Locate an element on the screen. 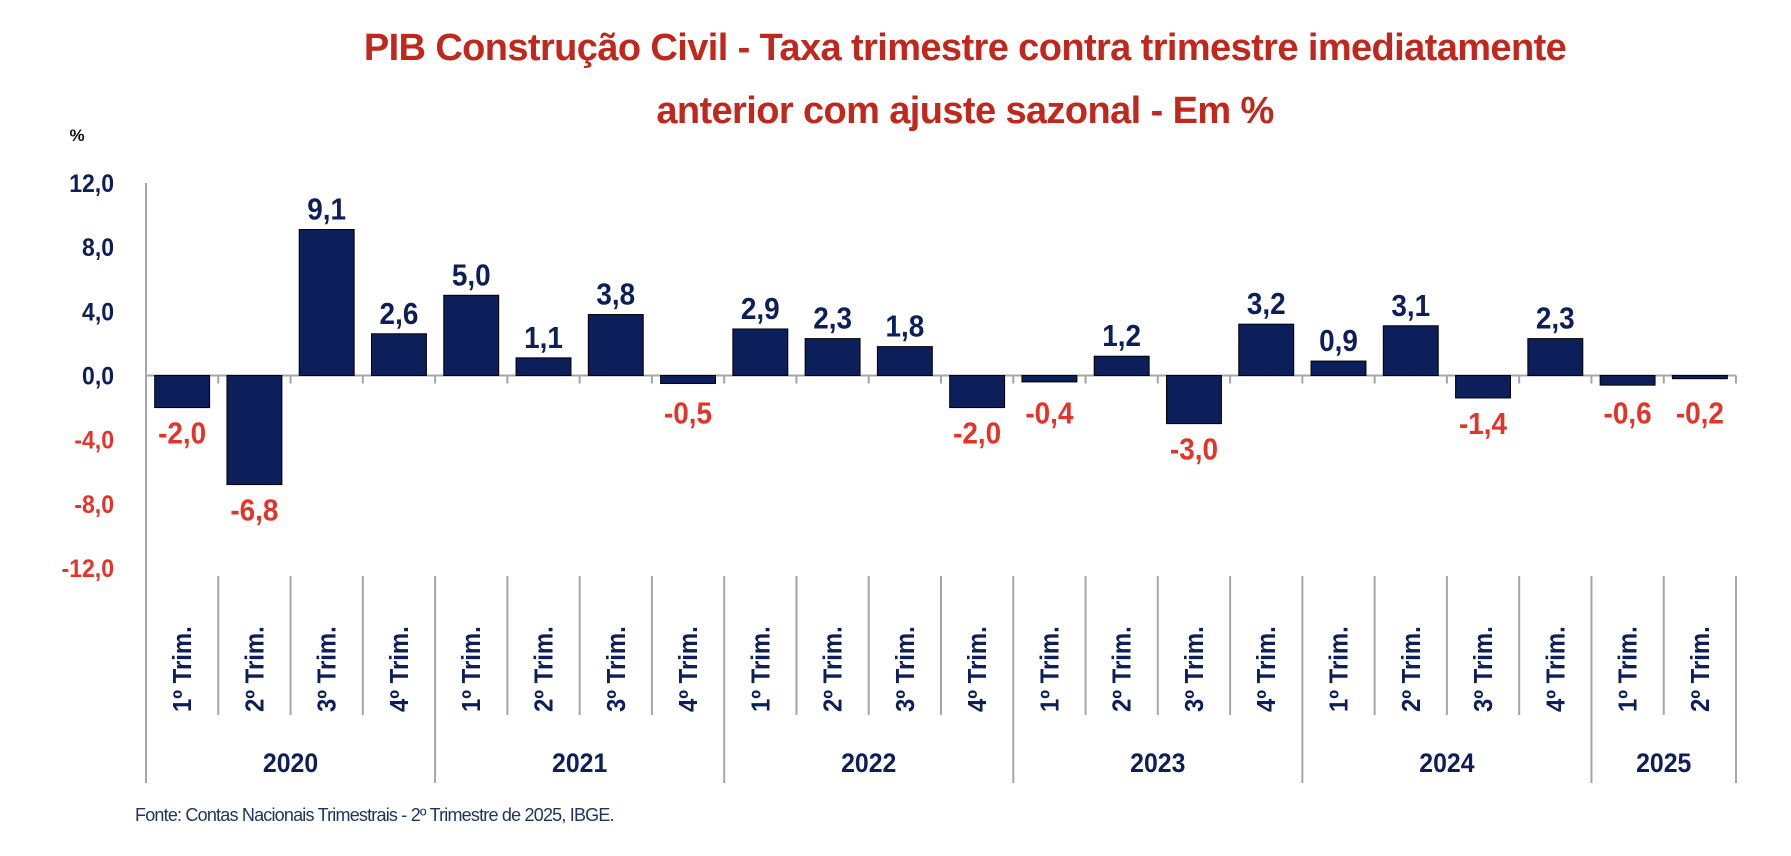  data-label: -0,5 is located at coordinates (688, 413).